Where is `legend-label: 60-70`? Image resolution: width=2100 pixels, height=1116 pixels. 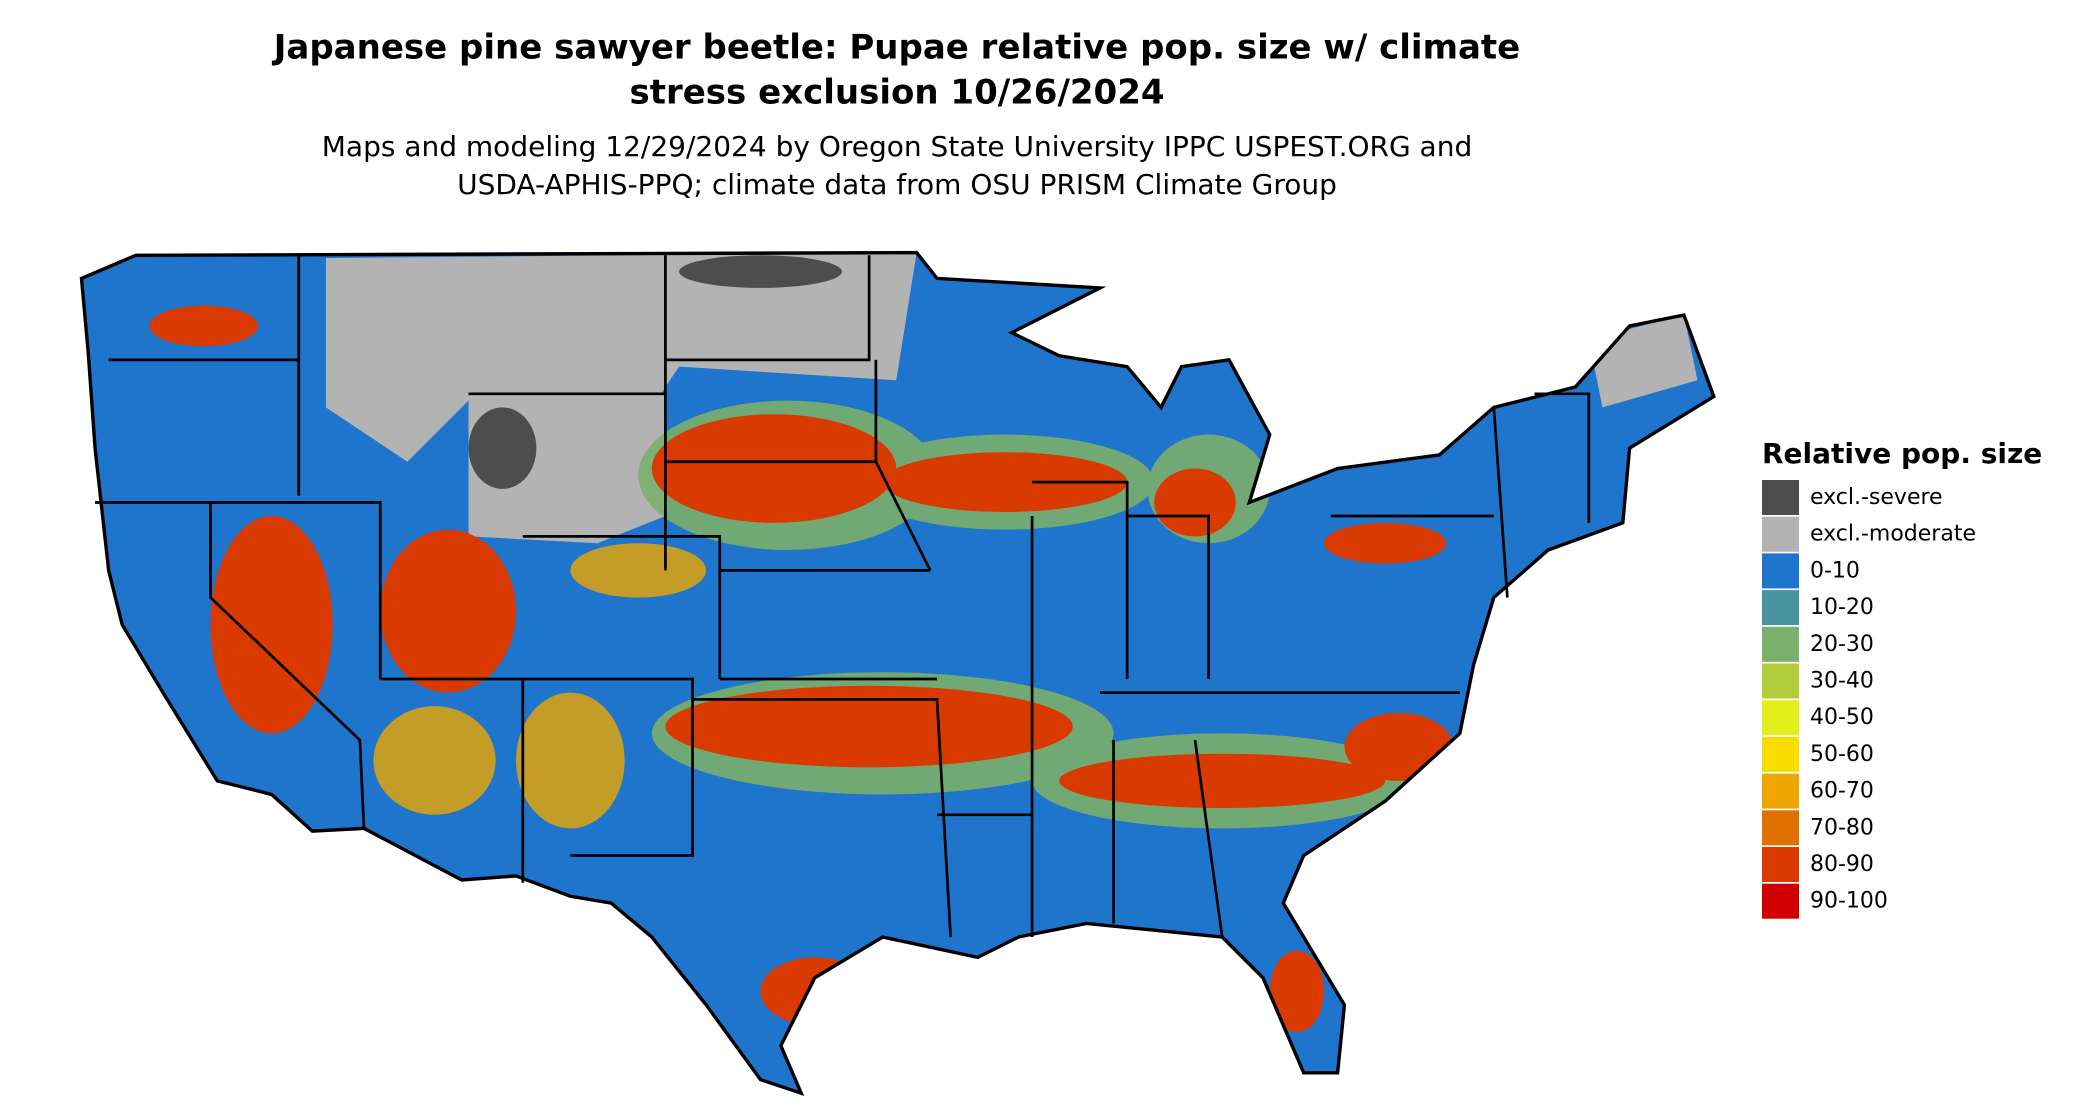 legend-label: 60-70 is located at coordinates (1842, 791).